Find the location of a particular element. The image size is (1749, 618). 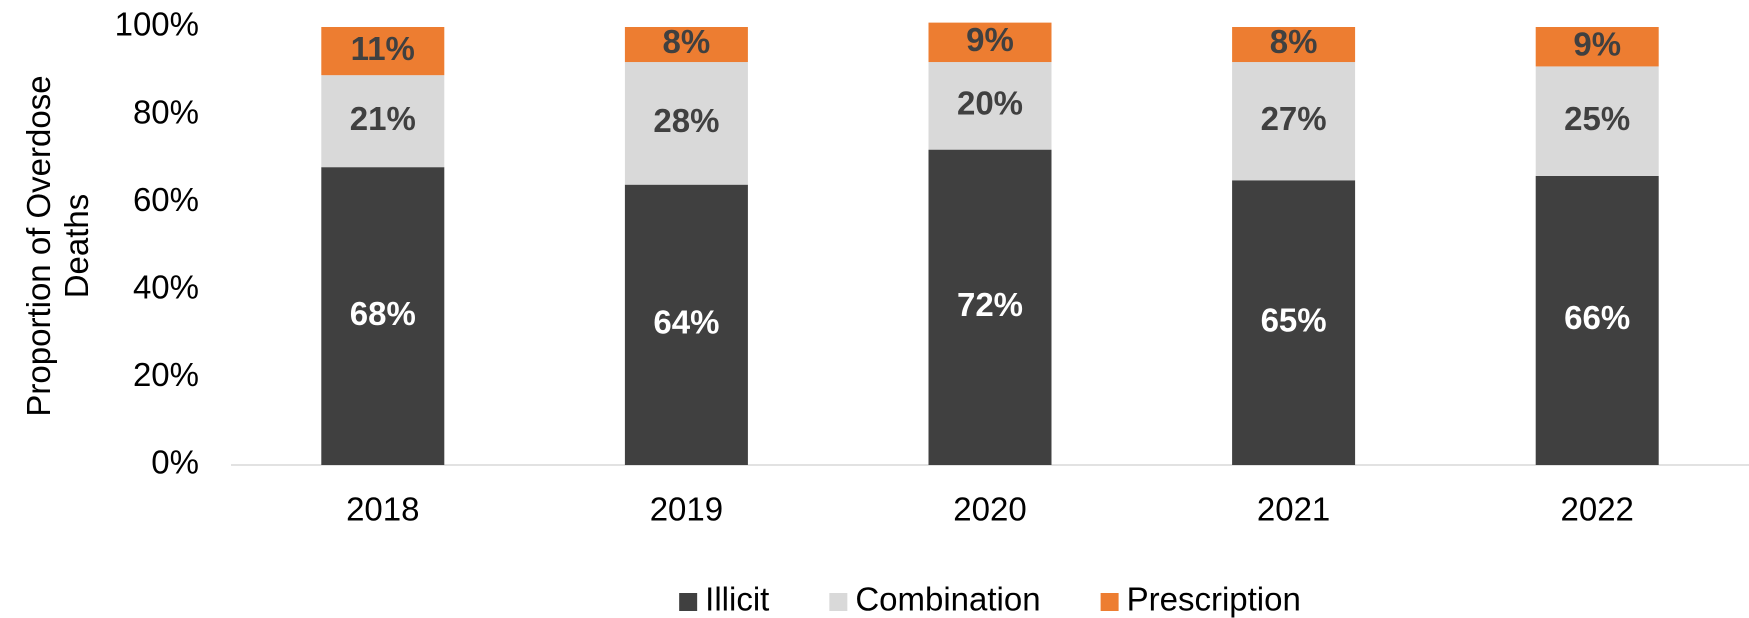

data-label: 65% is located at coordinates (1294, 319).